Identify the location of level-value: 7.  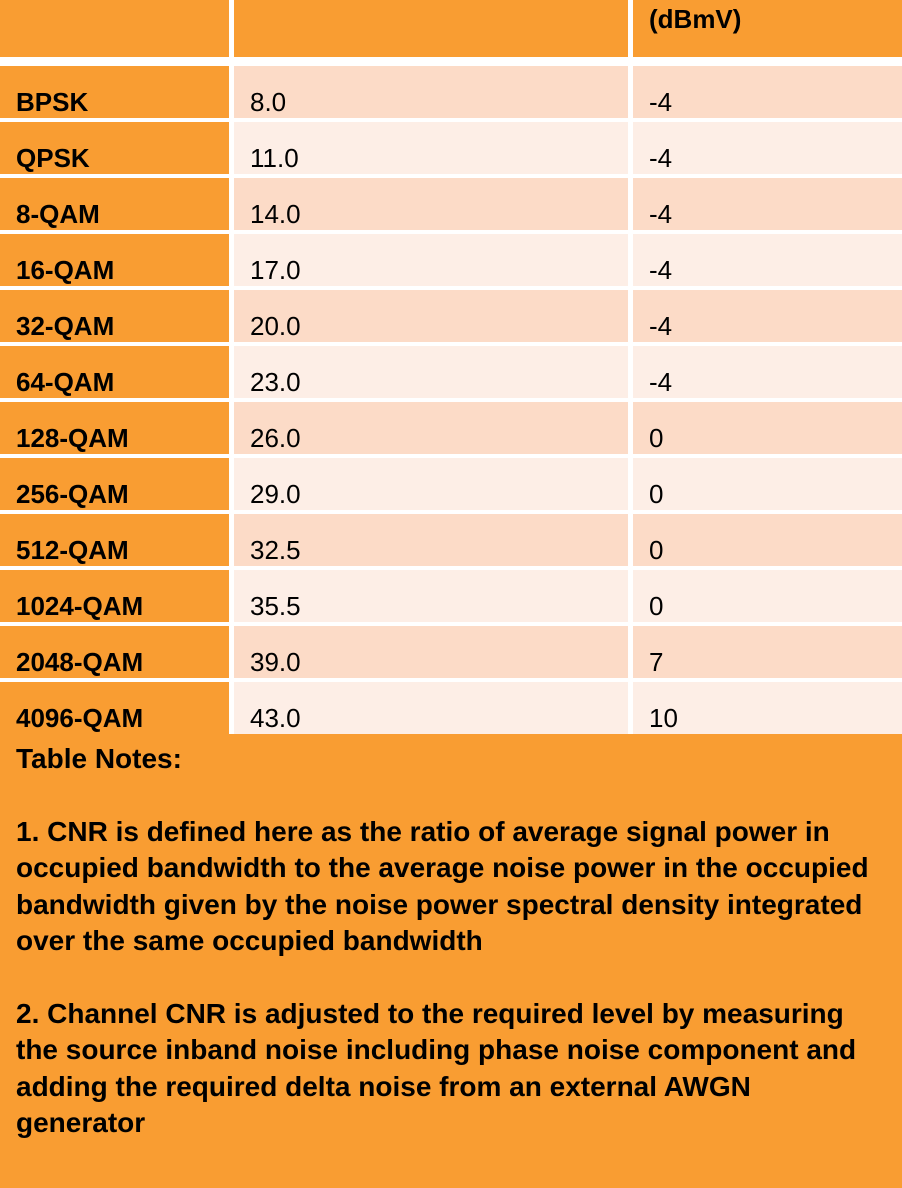
(656, 662).